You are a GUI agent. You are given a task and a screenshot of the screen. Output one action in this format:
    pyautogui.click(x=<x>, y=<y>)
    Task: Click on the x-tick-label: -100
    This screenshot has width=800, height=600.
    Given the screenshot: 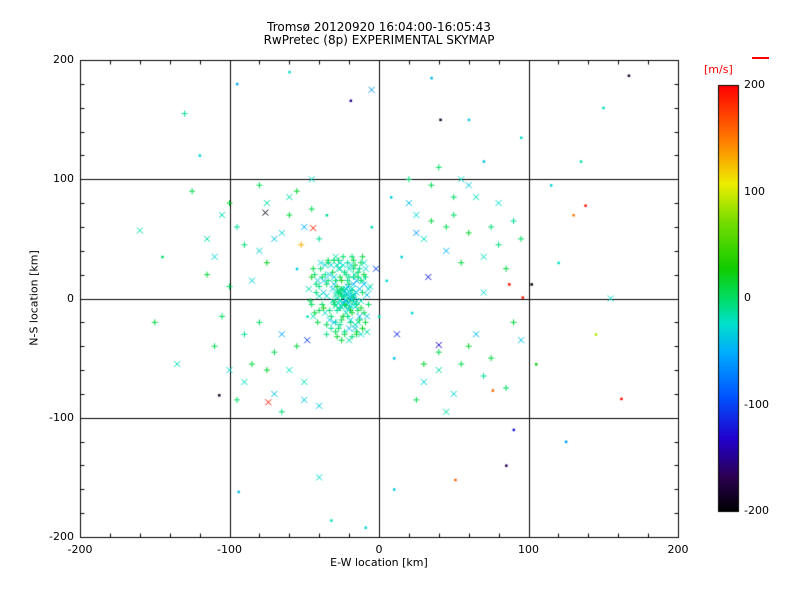 What is the action you would take?
    pyautogui.click(x=229, y=549)
    